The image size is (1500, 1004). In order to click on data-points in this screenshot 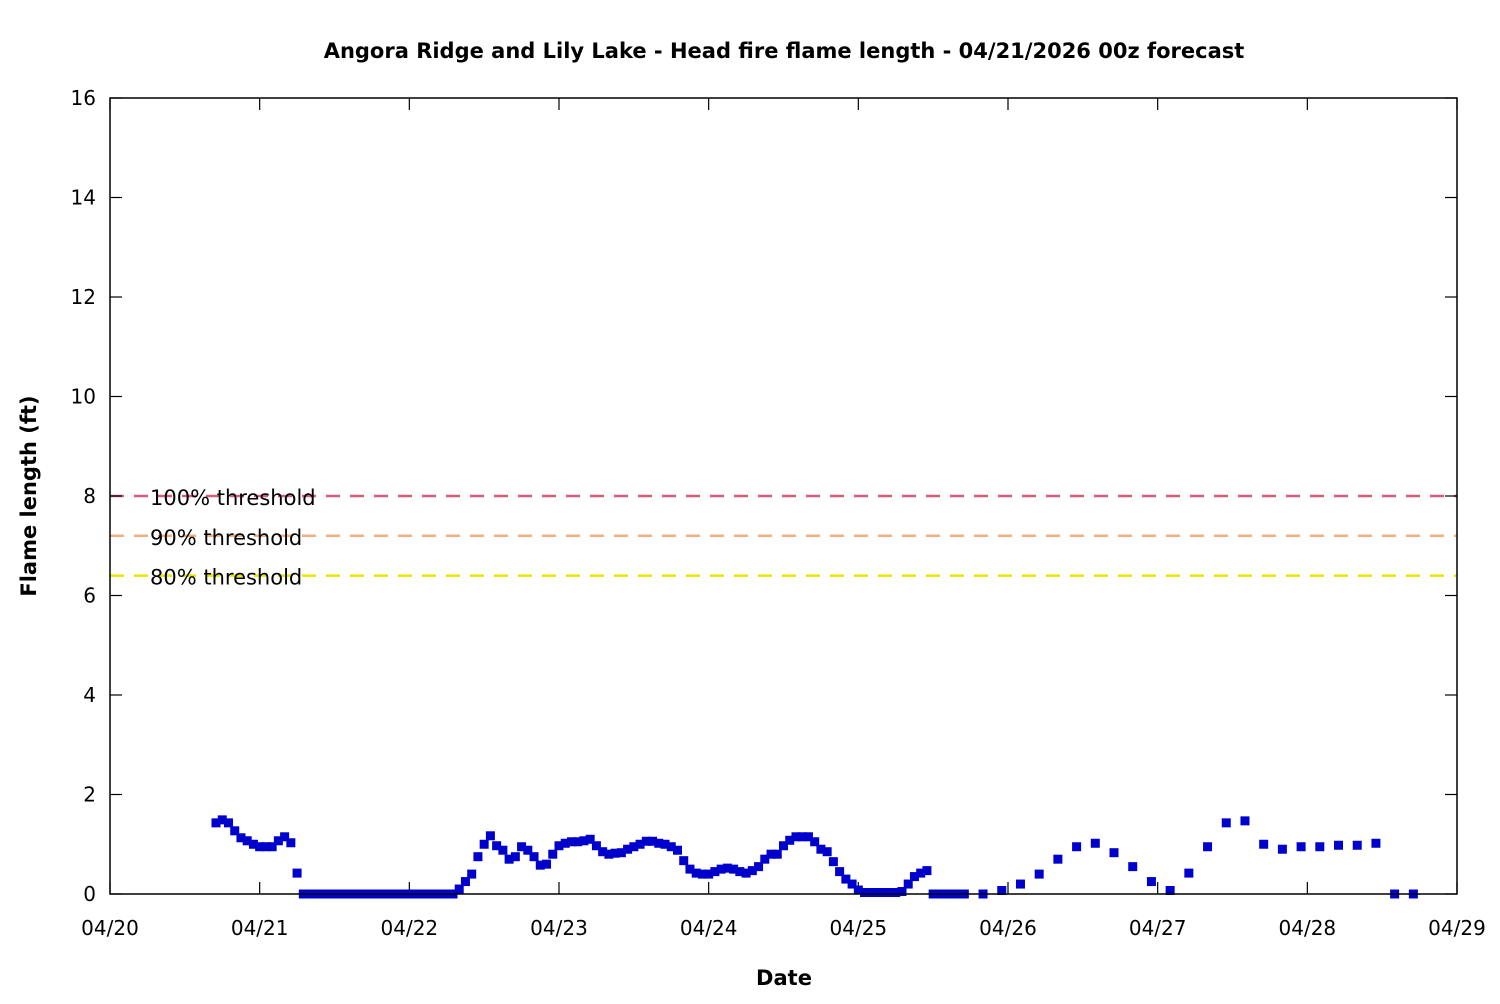, I will do `click(814, 857)`.